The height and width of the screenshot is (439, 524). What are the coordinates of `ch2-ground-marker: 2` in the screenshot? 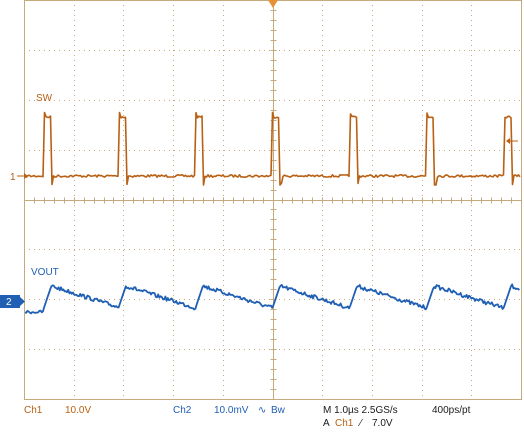 It's located at (12, 301).